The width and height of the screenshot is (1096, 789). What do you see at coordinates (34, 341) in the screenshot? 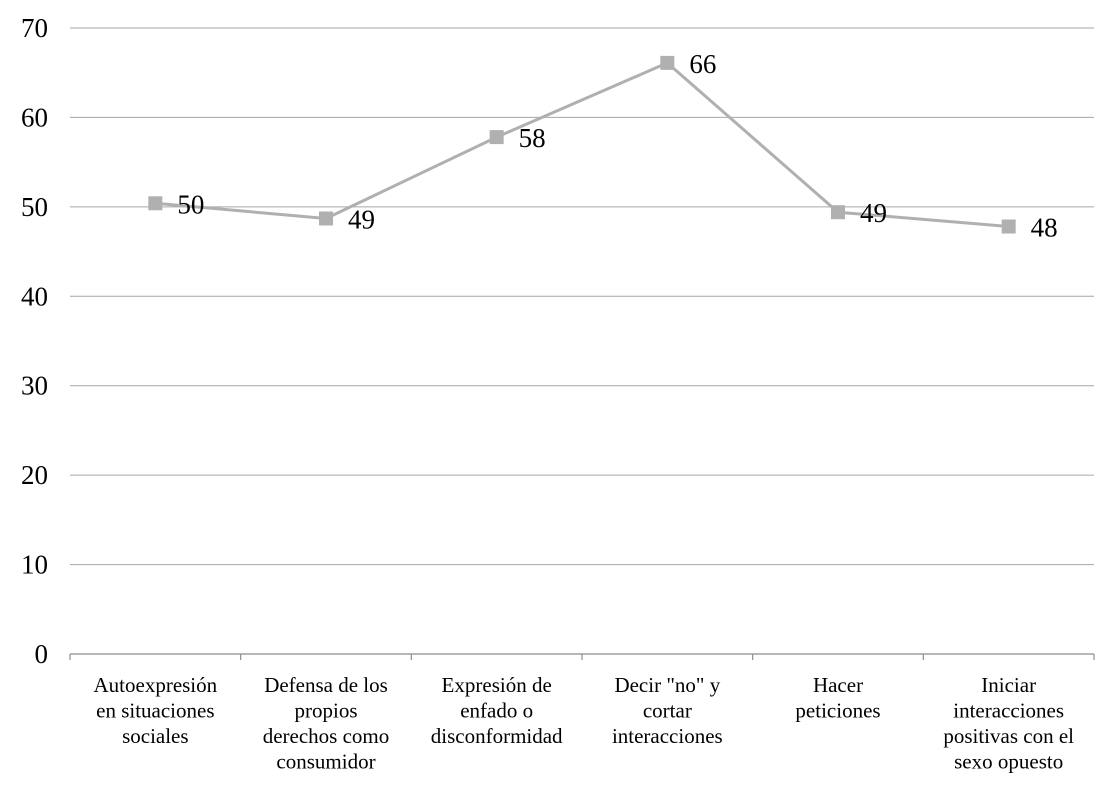
I see `y-axis-tick-labels: 0 10 20 30 40 50 60 70` at bounding box center [34, 341].